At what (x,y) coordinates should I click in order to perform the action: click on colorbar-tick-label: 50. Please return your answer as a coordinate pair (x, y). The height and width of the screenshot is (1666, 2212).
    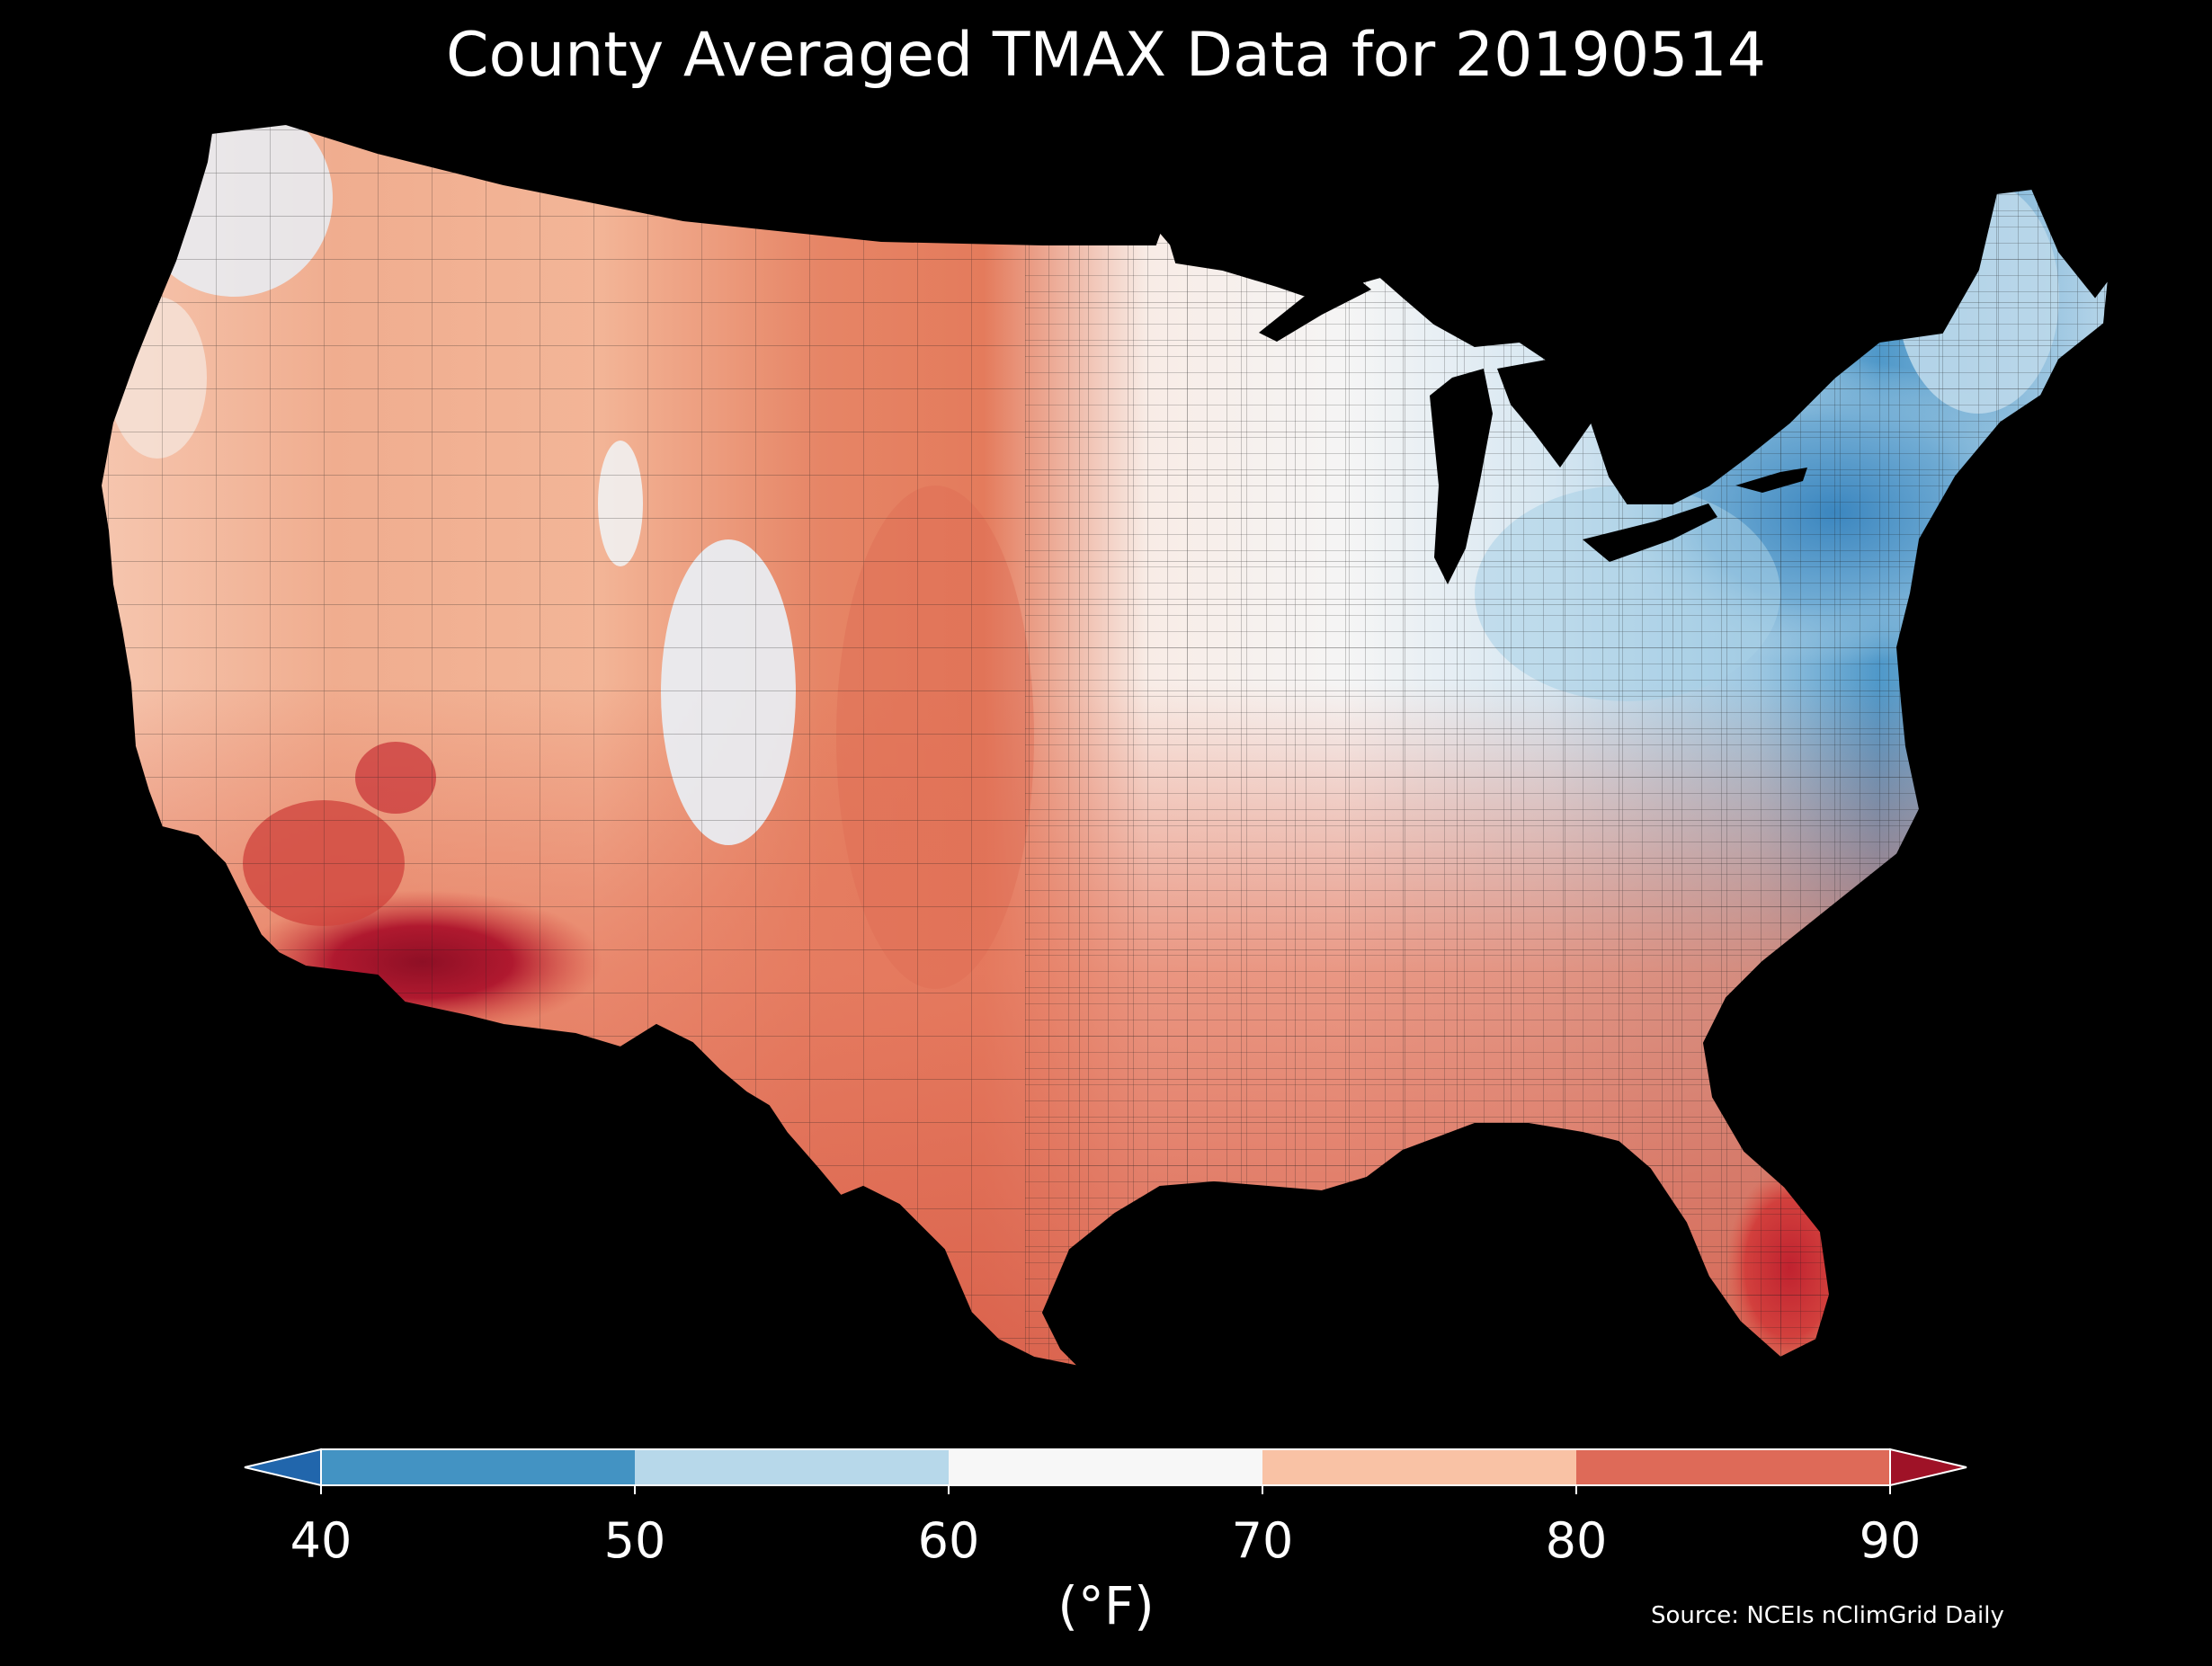
    Looking at the image, I should click on (635, 1540).